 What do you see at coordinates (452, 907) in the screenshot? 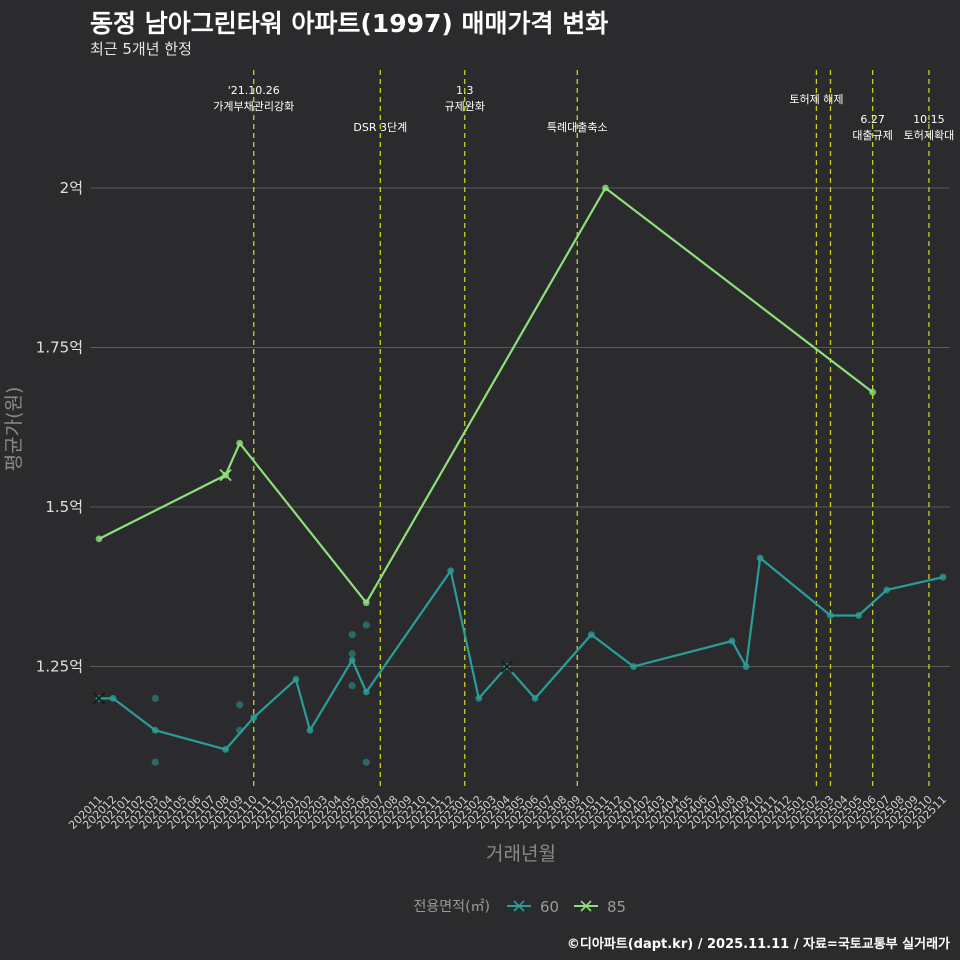
I see `legend-title: 전용면적(㎡)` at bounding box center [452, 907].